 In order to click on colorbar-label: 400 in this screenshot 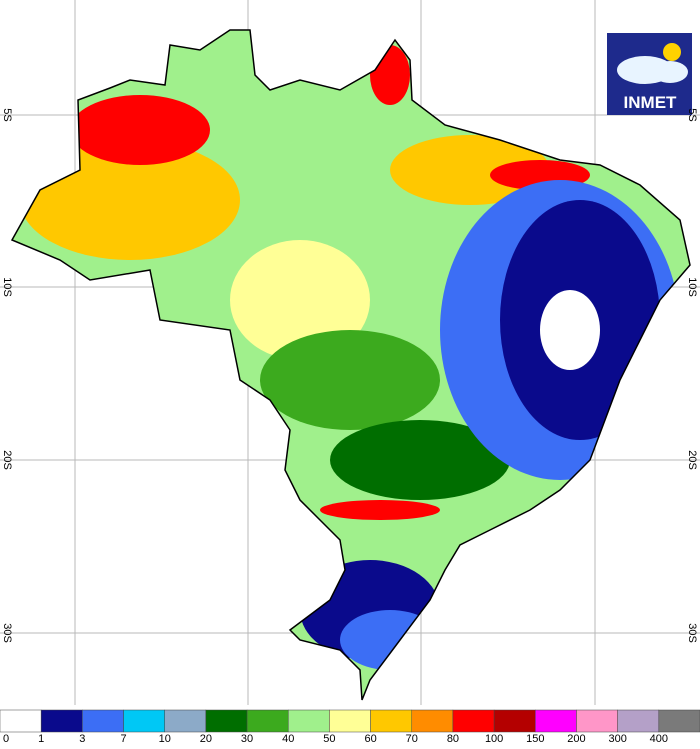, I will do `click(659, 738)`.